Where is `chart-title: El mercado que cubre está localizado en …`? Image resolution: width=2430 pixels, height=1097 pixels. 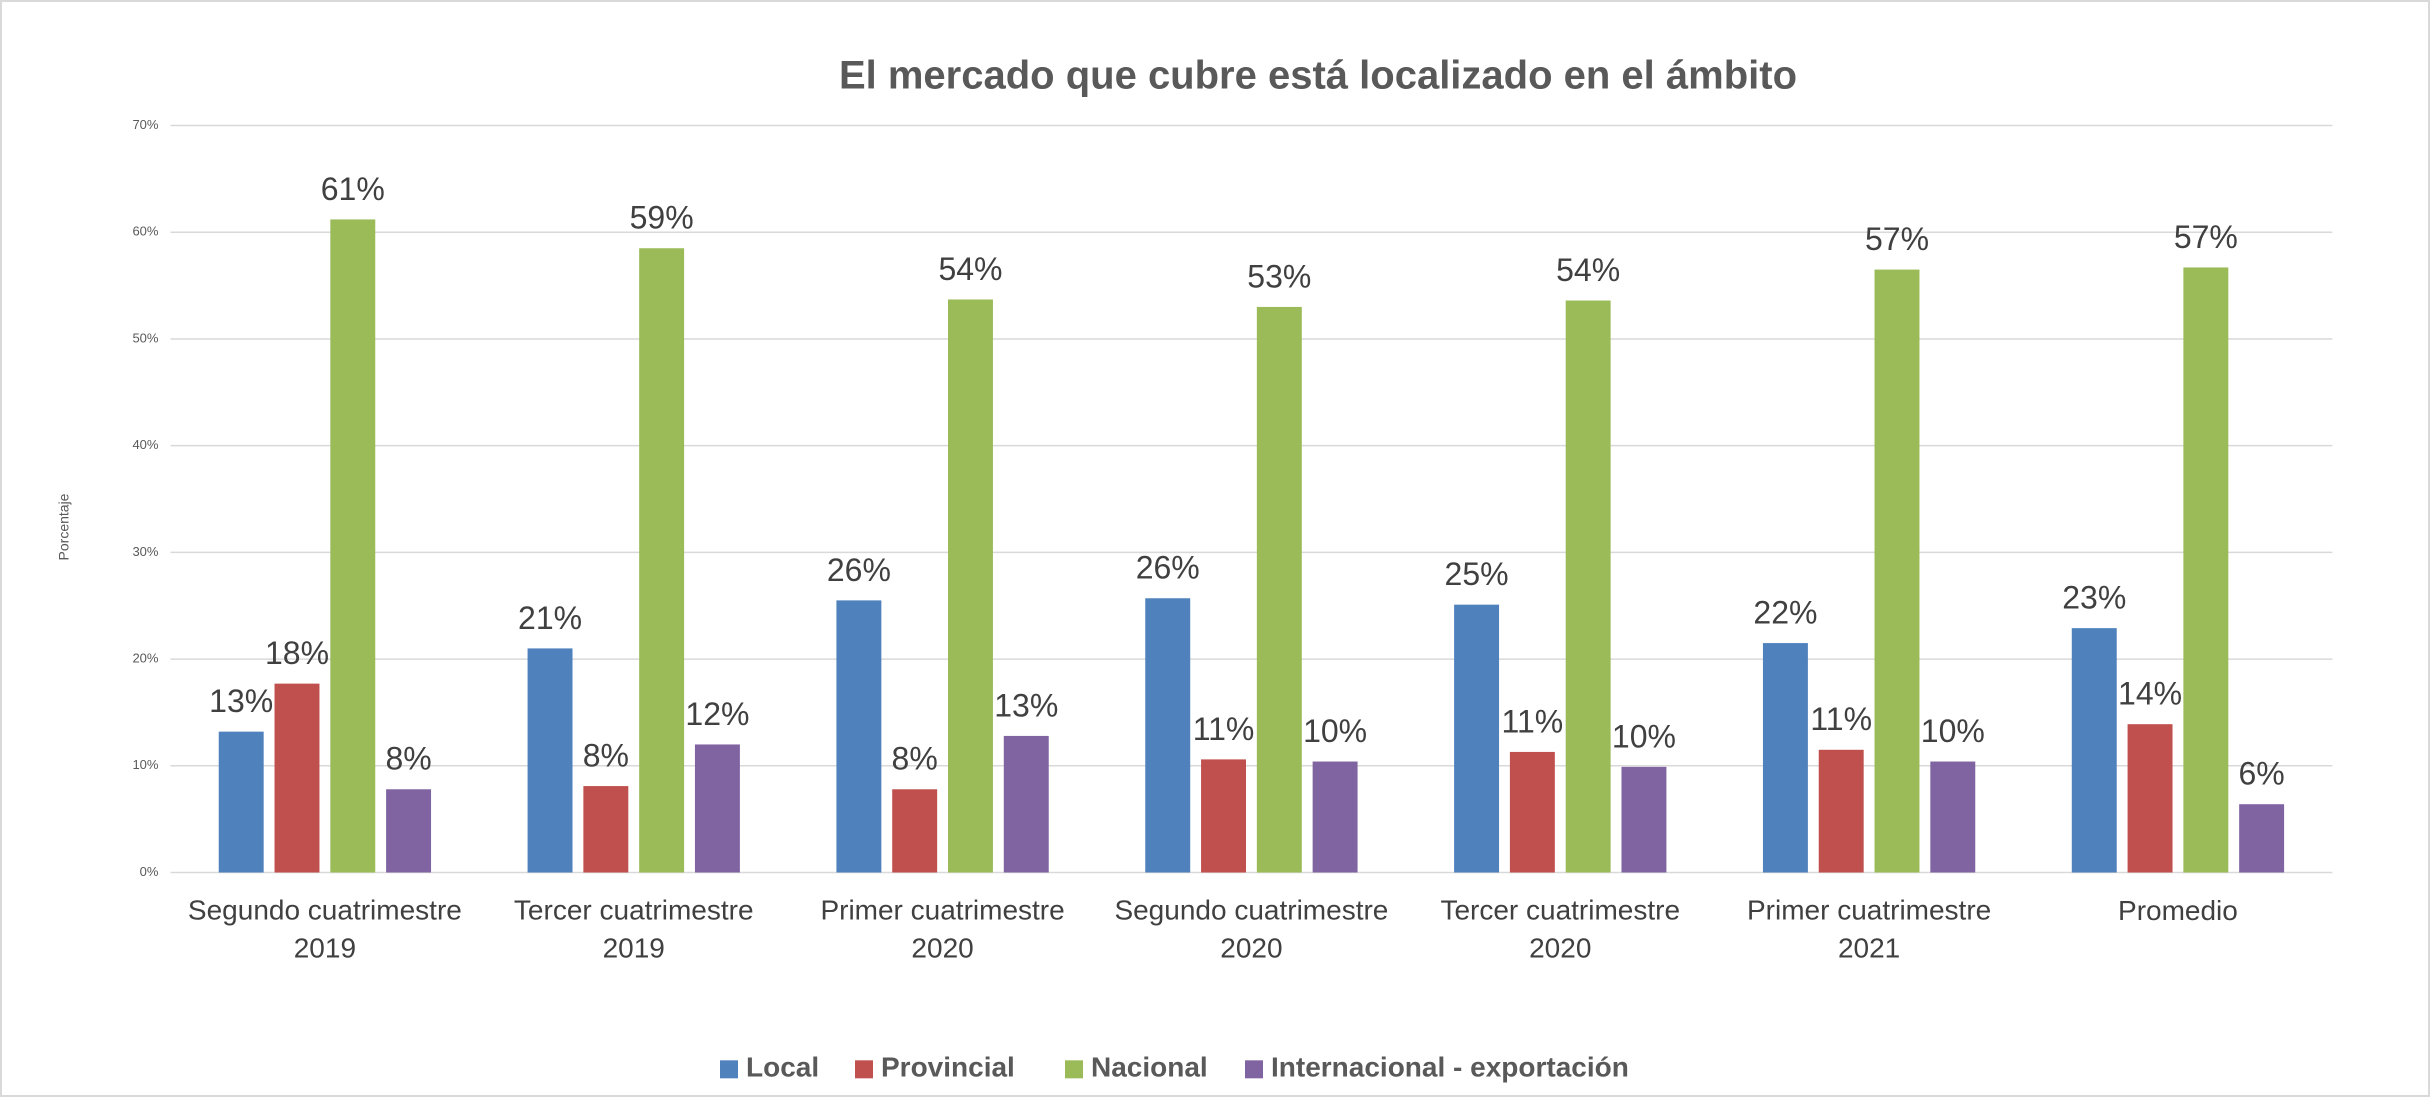 chart-title: El mercado que cubre está localizado en … is located at coordinates (1318, 76).